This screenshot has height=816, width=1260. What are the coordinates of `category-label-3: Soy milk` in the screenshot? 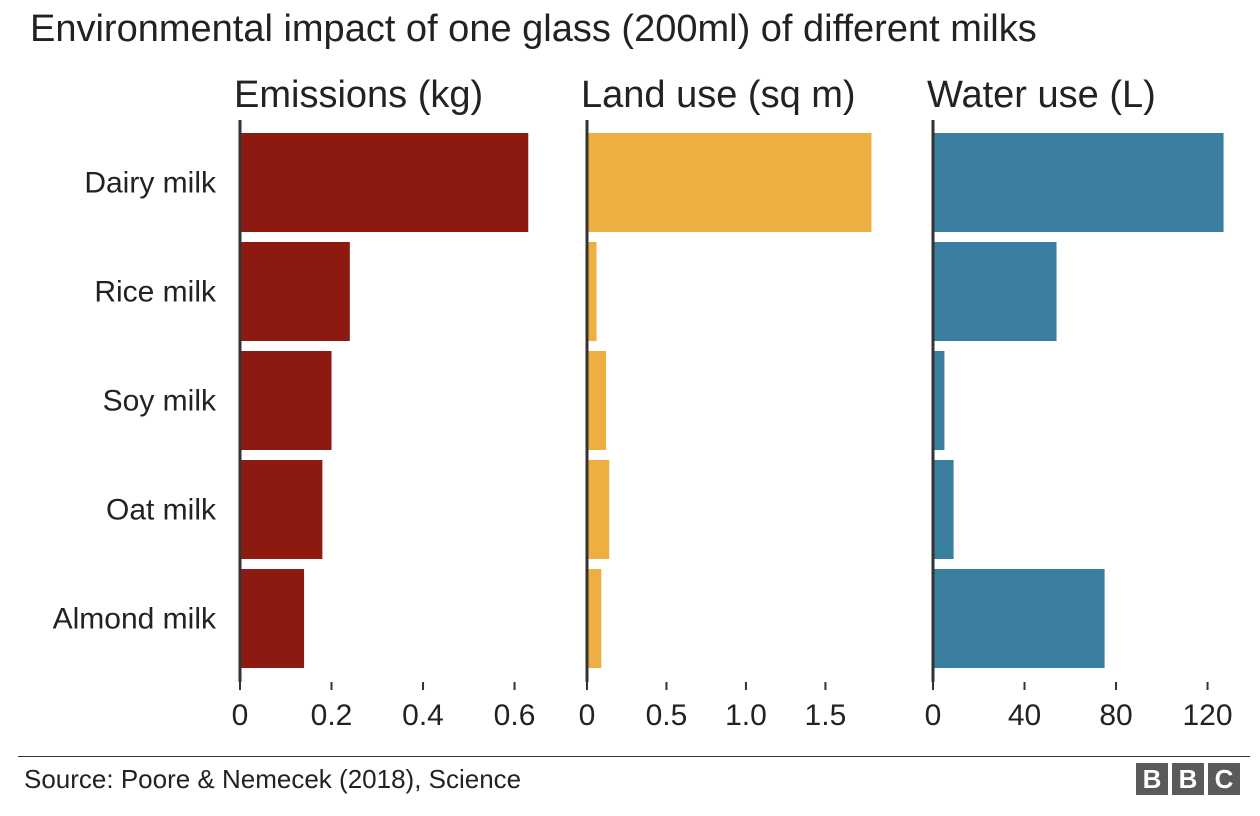 It's located at (160, 401).